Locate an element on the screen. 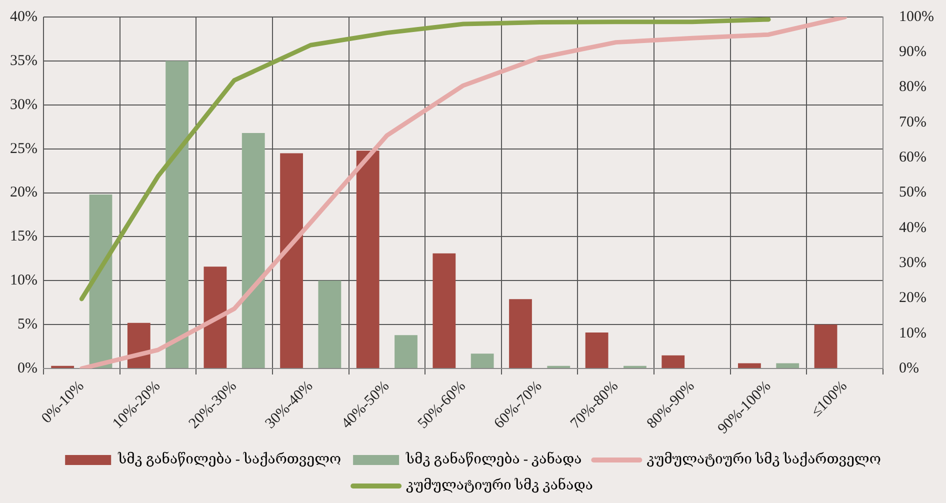  legend-label: სმკ განაწილება - საქართველო is located at coordinates (229, 460).